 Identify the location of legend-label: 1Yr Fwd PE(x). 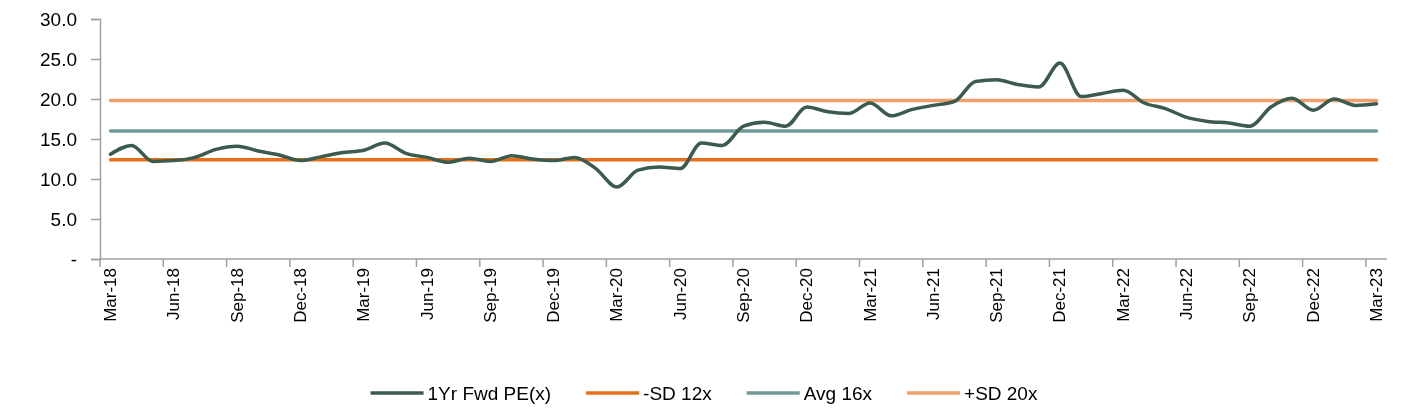
(489, 393).